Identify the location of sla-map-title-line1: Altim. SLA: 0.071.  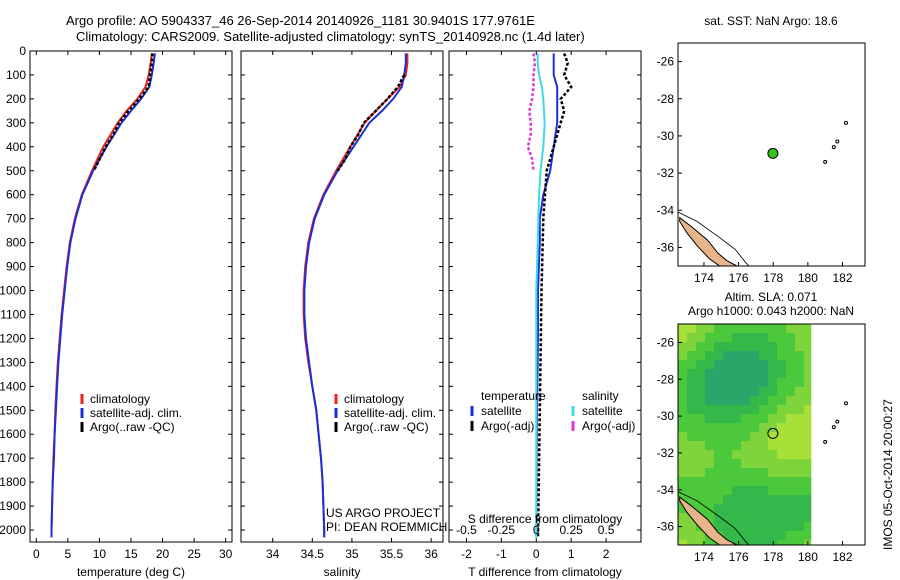
(771, 297).